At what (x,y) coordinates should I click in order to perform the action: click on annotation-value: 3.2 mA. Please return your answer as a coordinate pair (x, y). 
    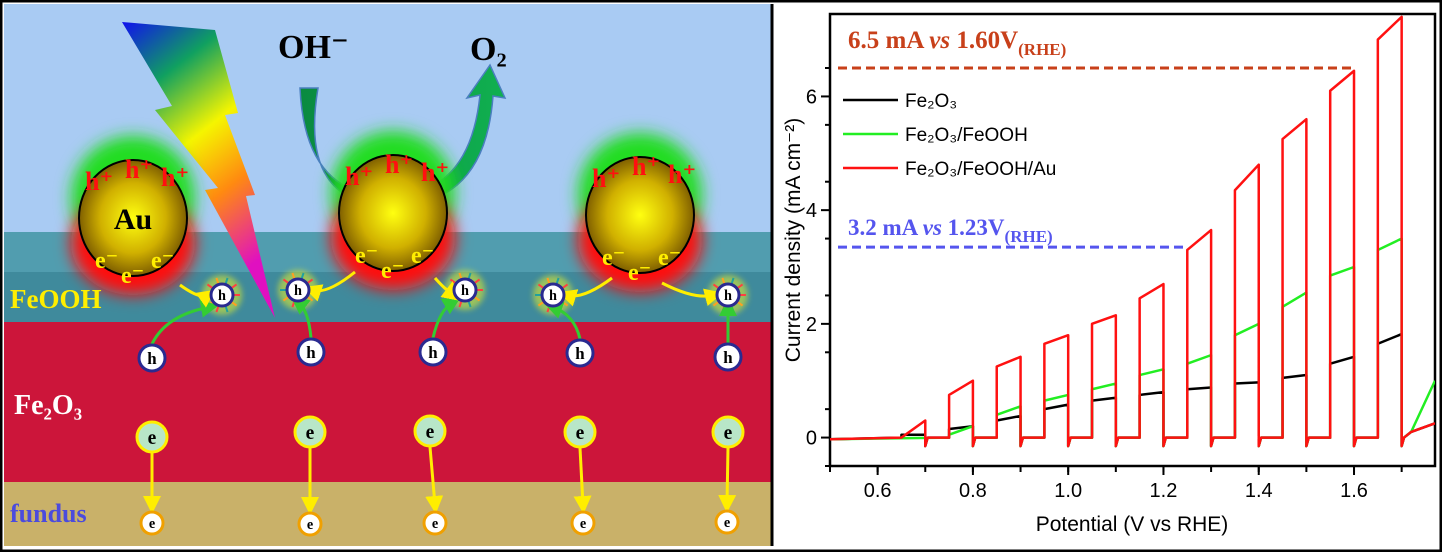
    Looking at the image, I should click on (885, 227).